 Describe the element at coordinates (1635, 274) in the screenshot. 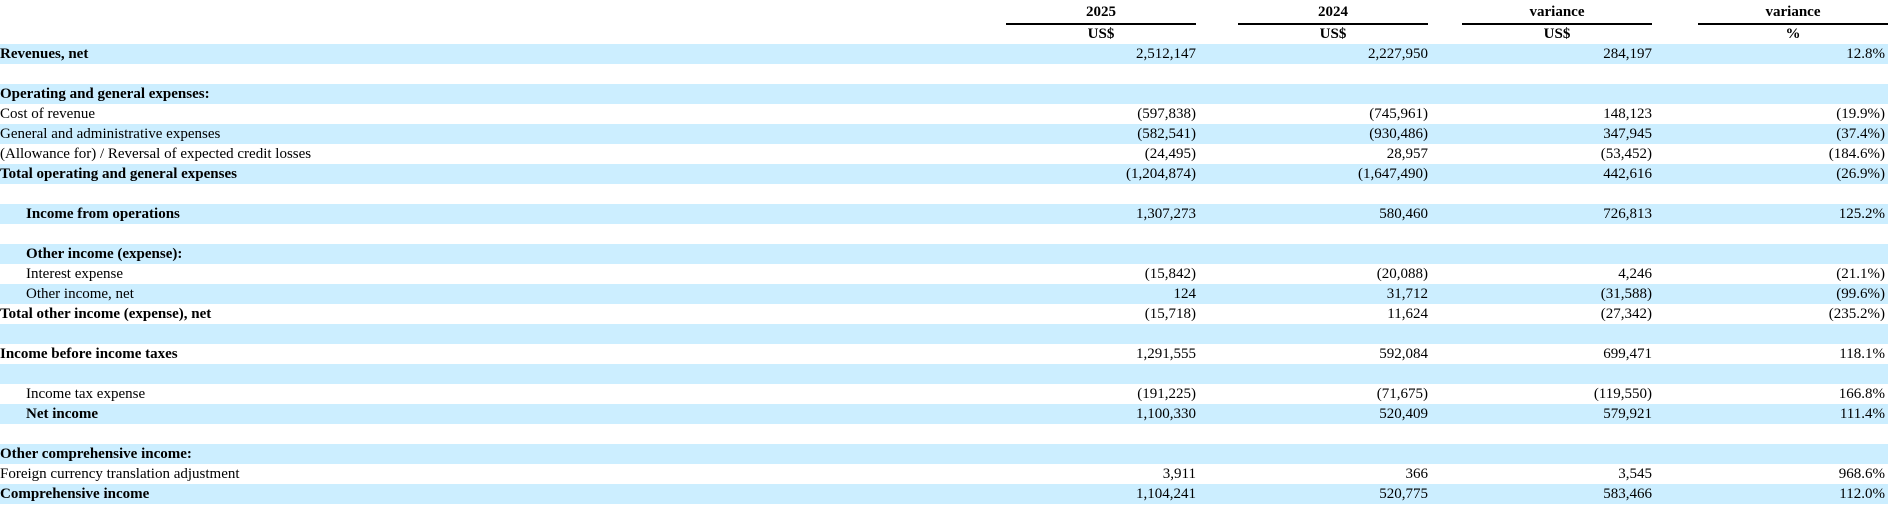

I see `value-variance-usd: 4,246` at that location.